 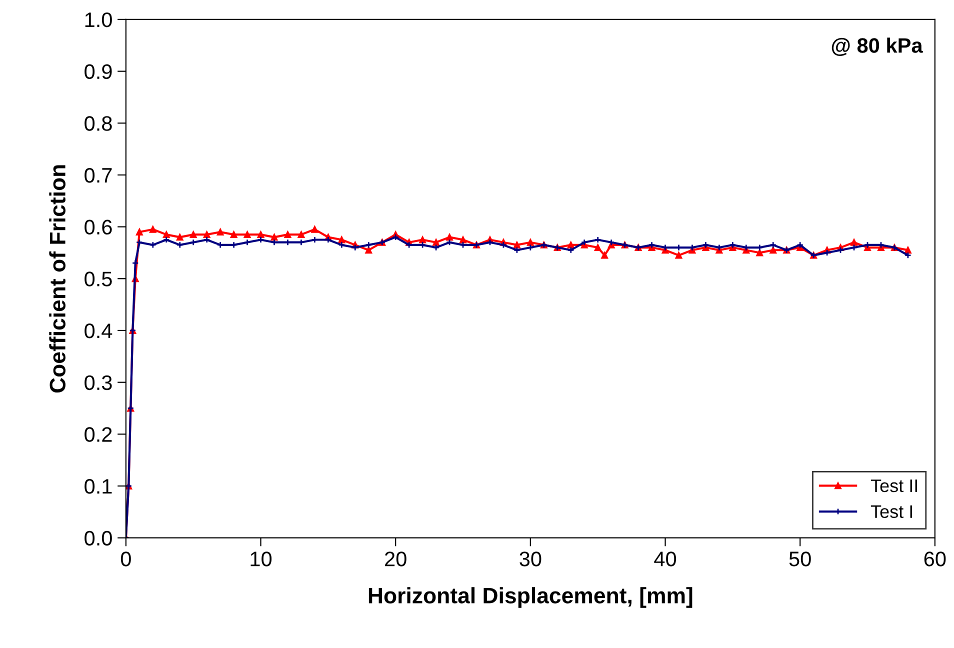 What do you see at coordinates (530, 597) in the screenshot?
I see `x-axis-title: Horizontal Displacement, [mm]` at bounding box center [530, 597].